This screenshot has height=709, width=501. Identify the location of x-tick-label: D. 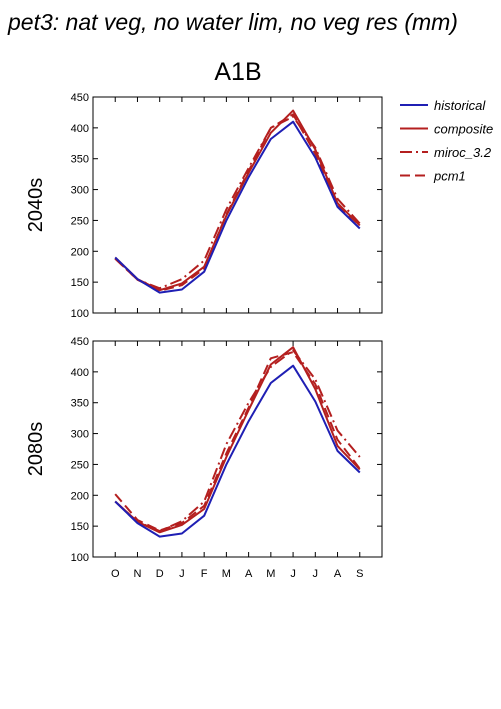
(160, 574).